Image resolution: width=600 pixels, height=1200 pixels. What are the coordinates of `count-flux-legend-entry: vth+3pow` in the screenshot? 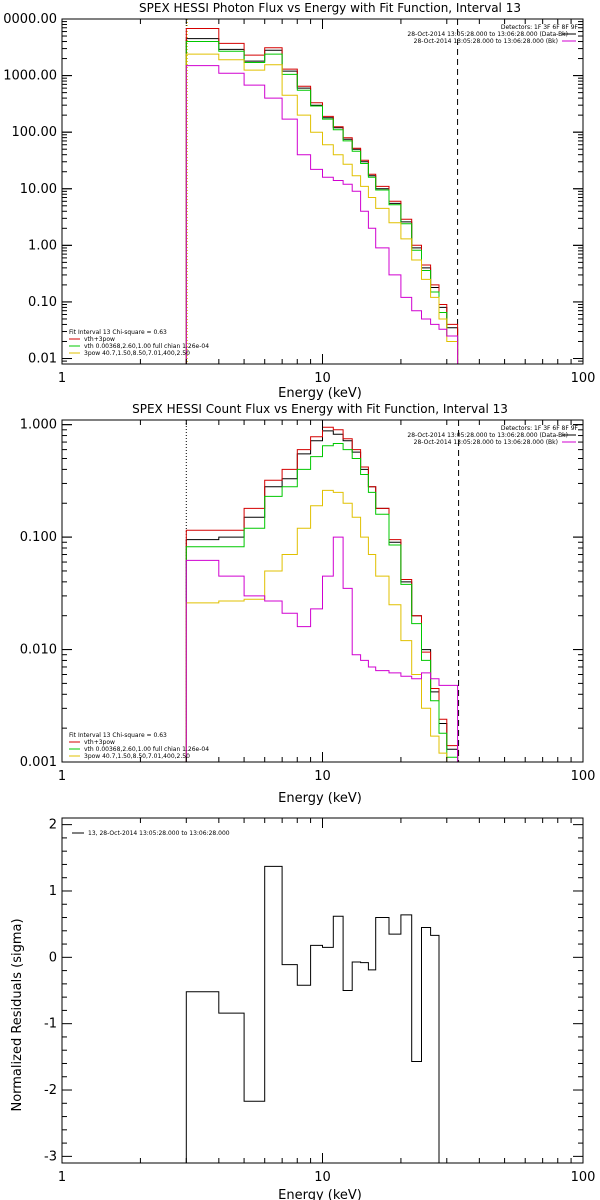 It's located at (99, 742).